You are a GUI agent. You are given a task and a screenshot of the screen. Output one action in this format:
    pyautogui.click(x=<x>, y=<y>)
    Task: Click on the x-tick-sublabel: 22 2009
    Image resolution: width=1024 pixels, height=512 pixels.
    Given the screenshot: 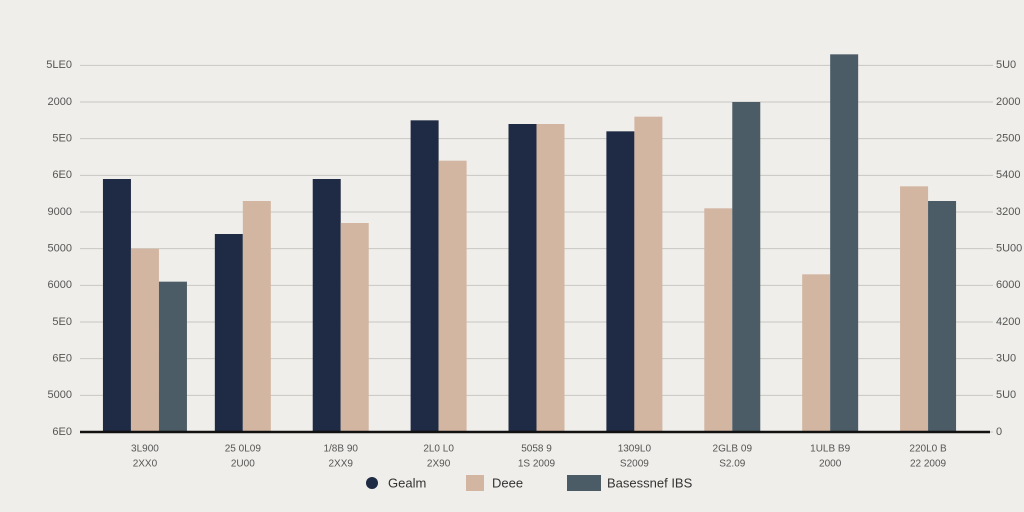 What is the action you would take?
    pyautogui.click(x=928, y=464)
    